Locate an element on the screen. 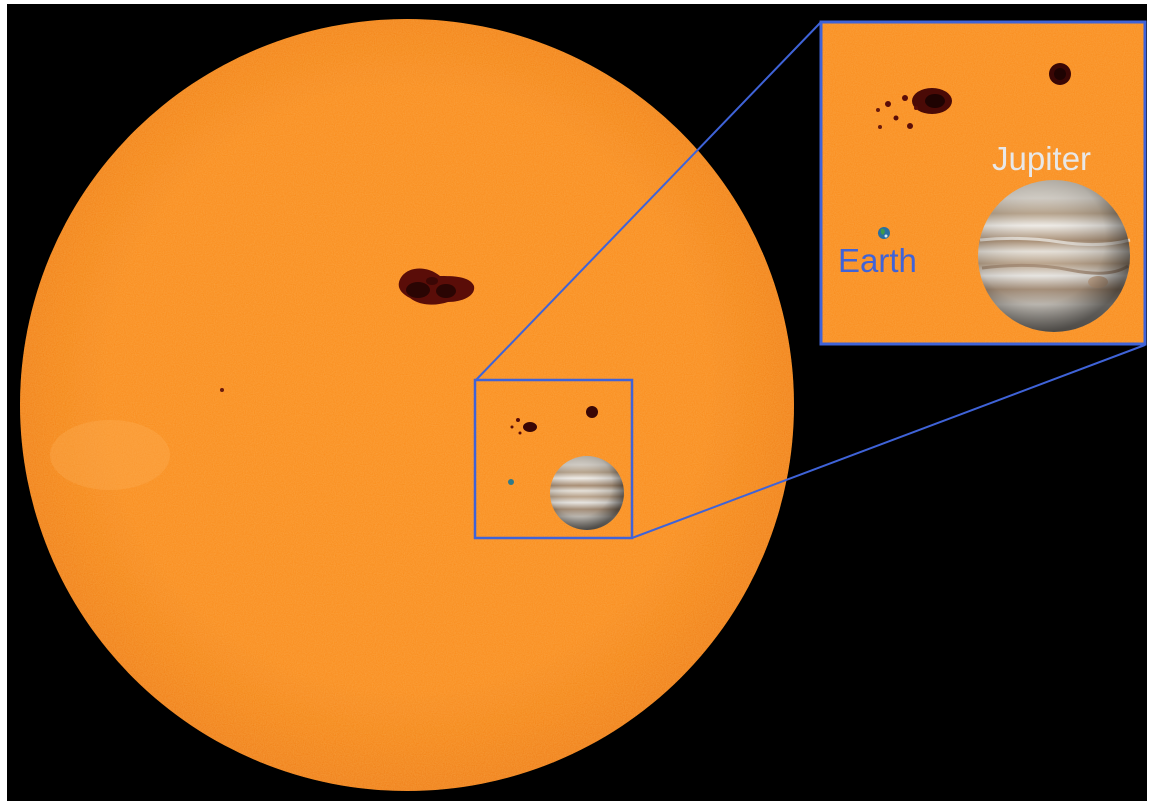 This screenshot has width=1153, height=805. connector-line-top is located at coordinates (648, 201).